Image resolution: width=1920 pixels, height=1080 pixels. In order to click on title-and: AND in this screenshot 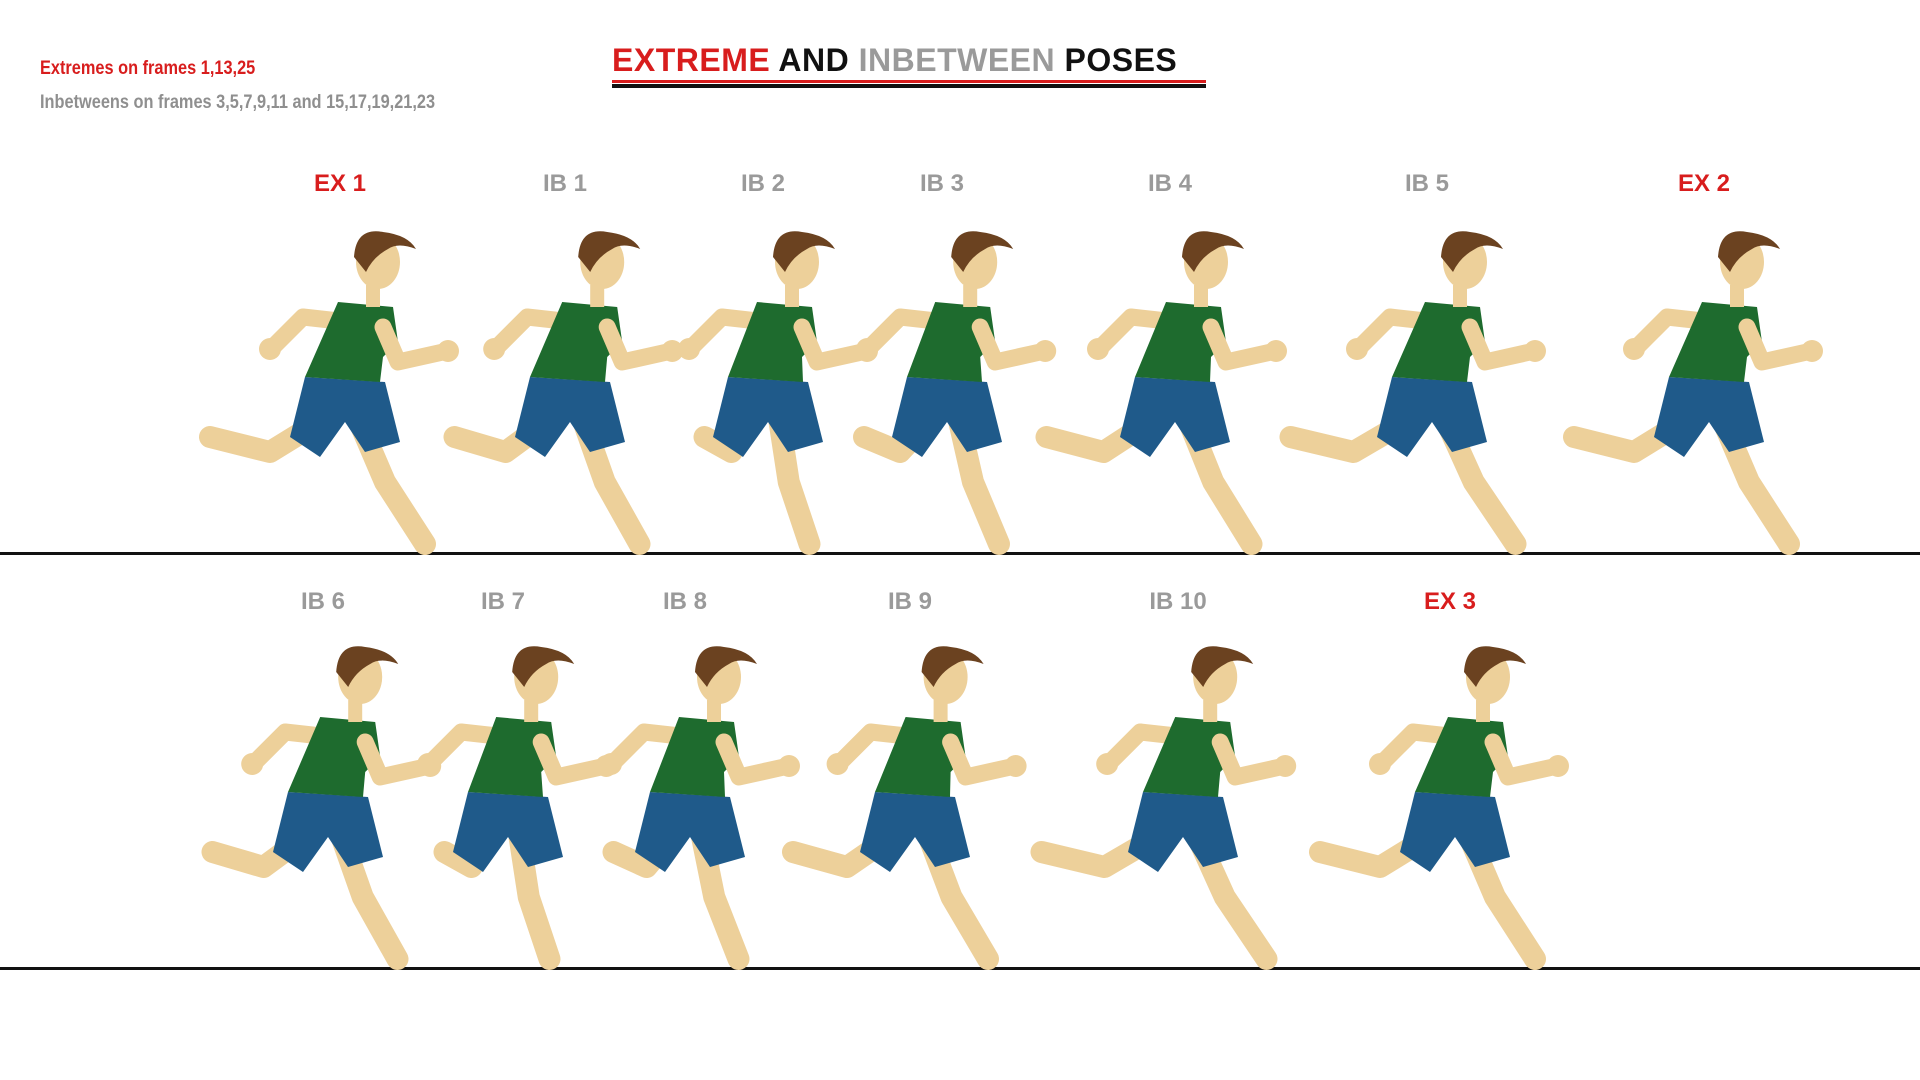, I will do `click(814, 60)`.